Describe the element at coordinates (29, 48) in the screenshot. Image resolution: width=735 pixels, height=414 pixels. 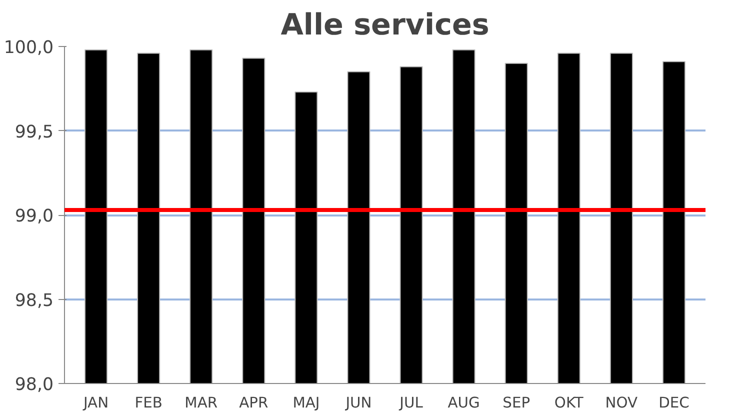
I see `y-tick-label: 100,0` at that location.